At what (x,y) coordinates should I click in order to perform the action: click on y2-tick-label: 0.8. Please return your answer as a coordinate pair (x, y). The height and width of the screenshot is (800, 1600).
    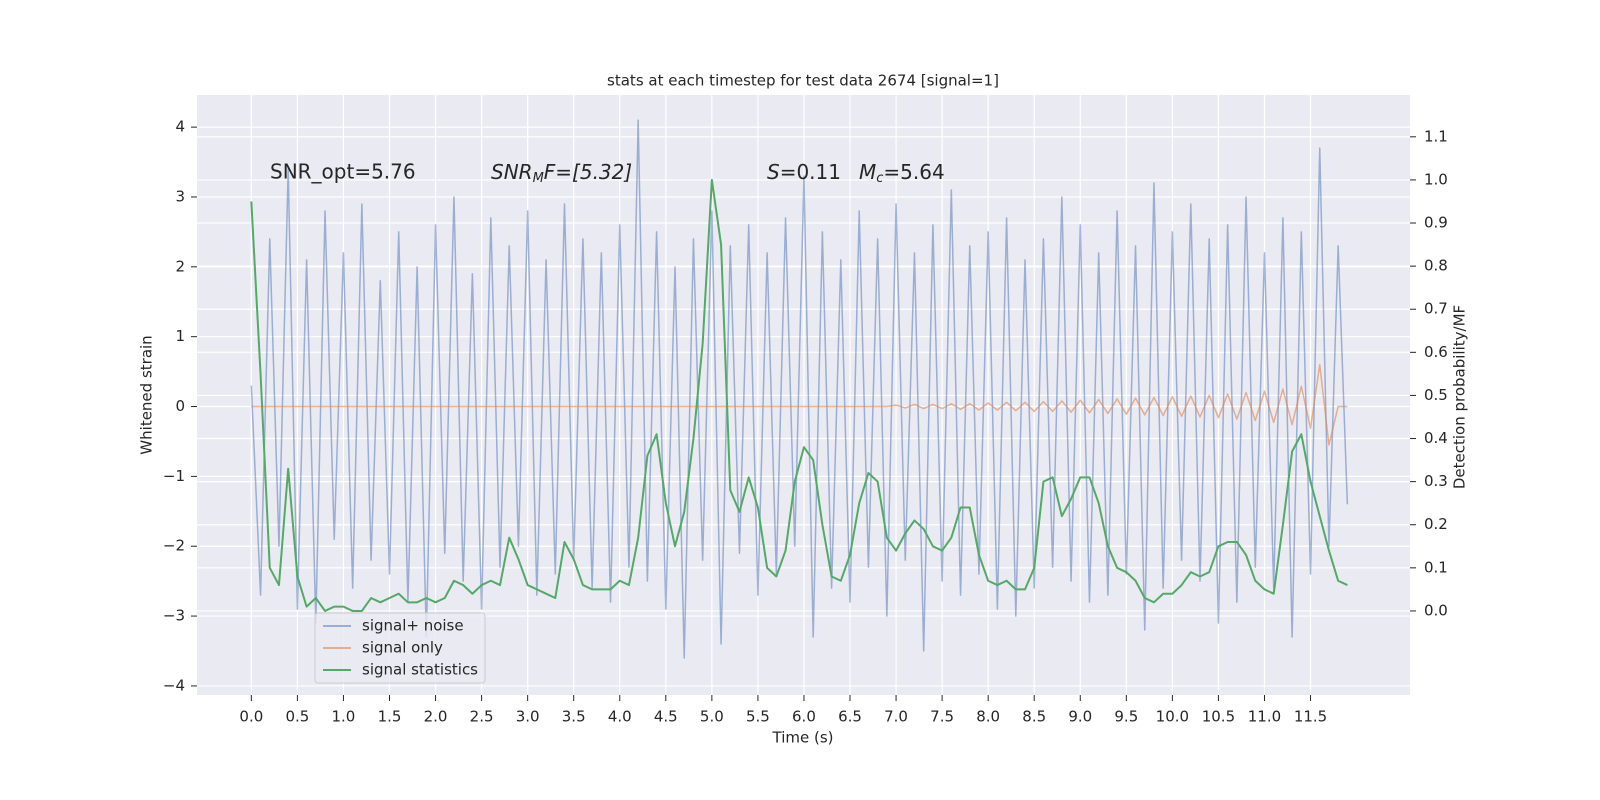
    Looking at the image, I should click on (1436, 266).